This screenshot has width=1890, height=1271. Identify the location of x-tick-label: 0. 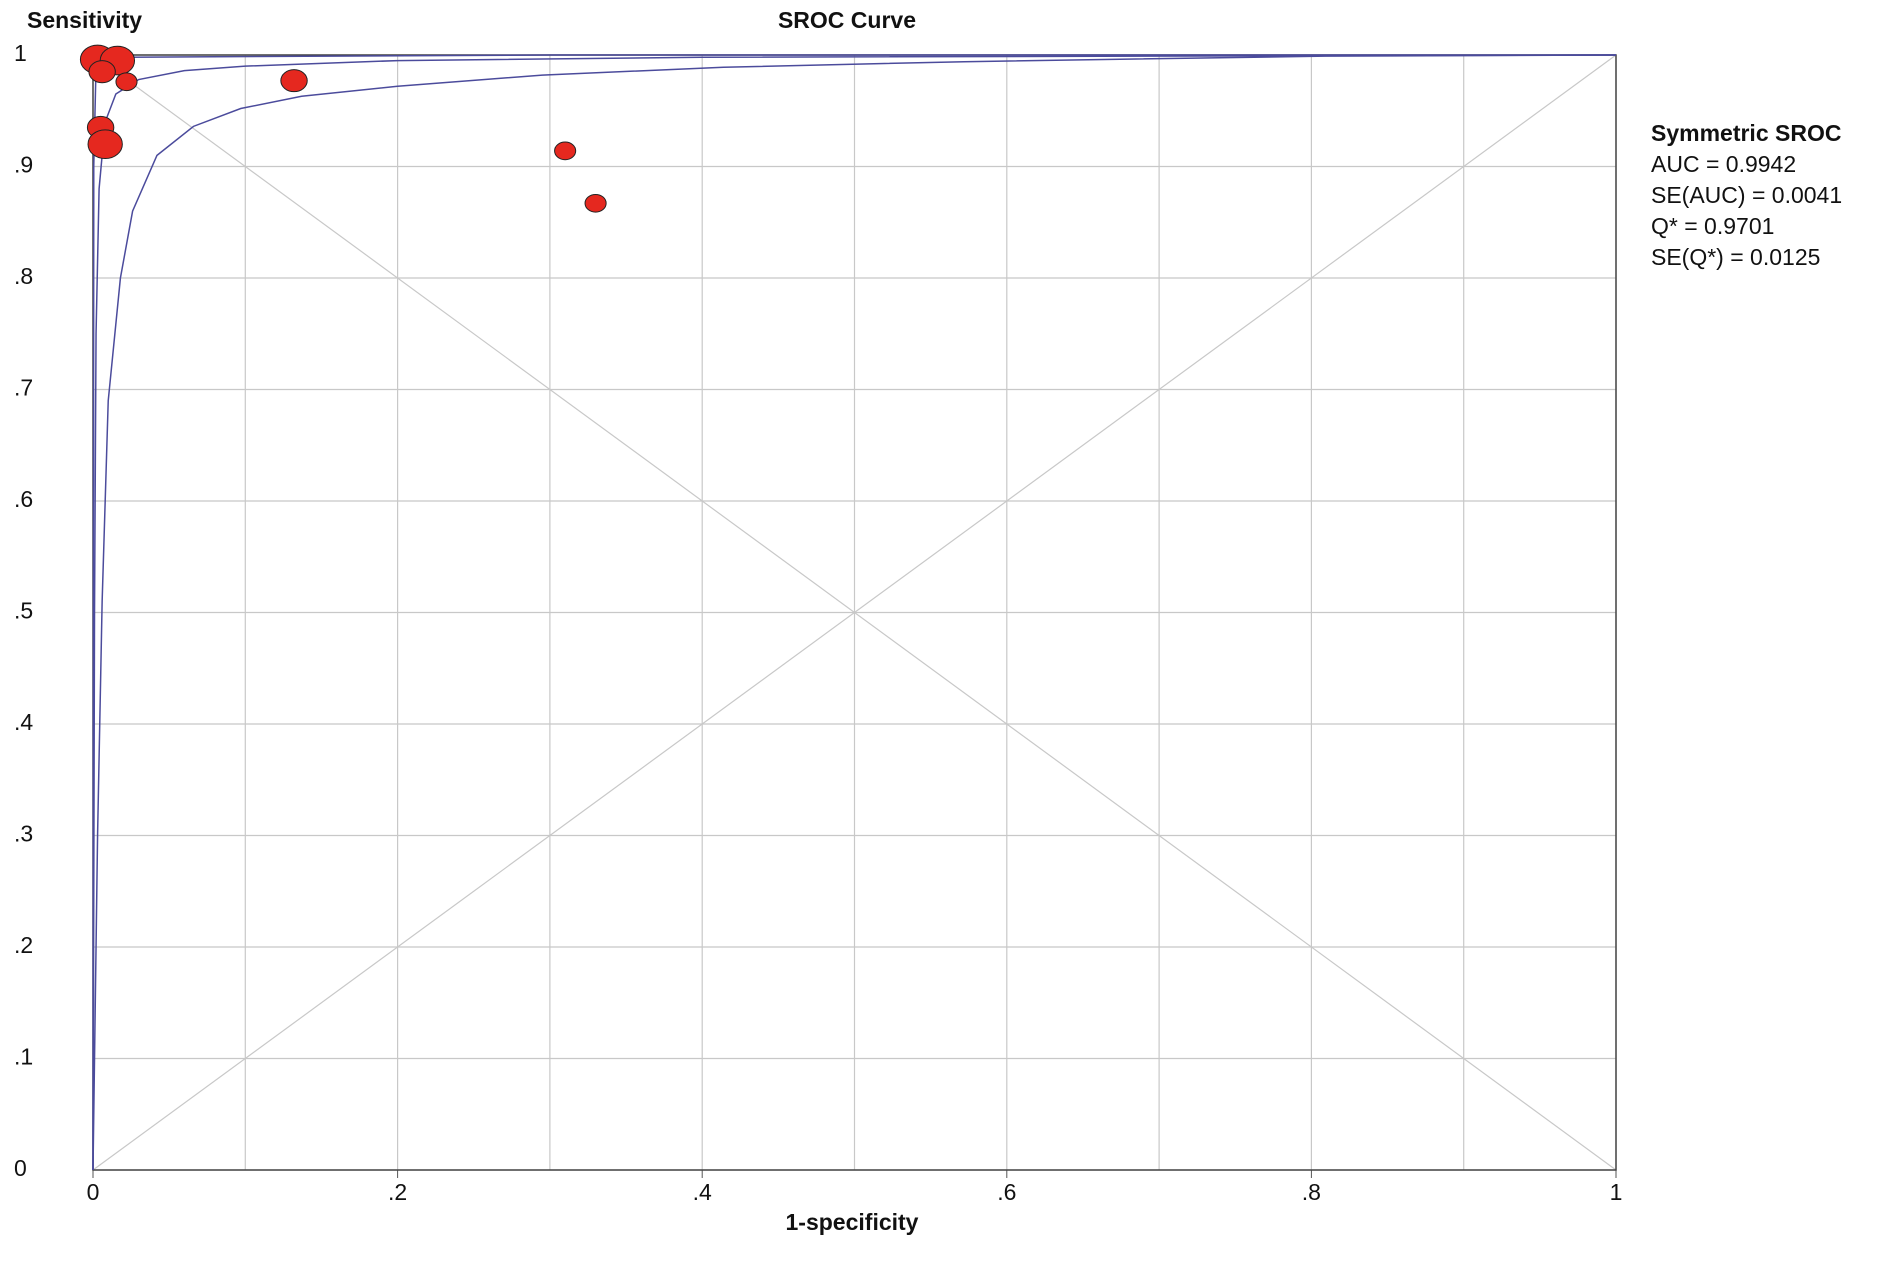
(93, 1192).